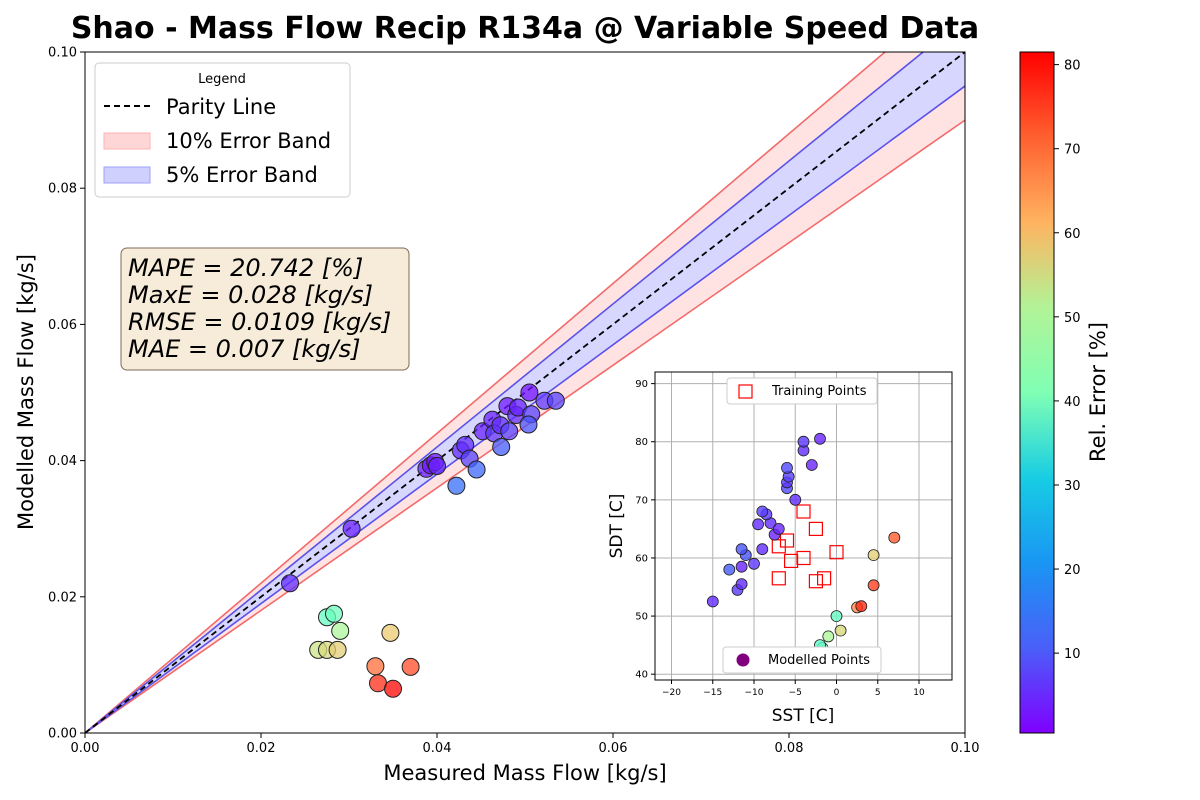  What do you see at coordinates (127, 141) in the screenshot?
I see `legend-10pct-swatch` at bounding box center [127, 141].